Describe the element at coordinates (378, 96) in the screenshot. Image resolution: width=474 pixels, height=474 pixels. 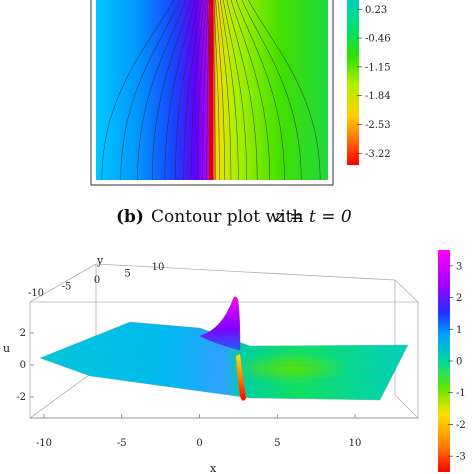
I see `colorbar-tick-label: -1.84` at that location.